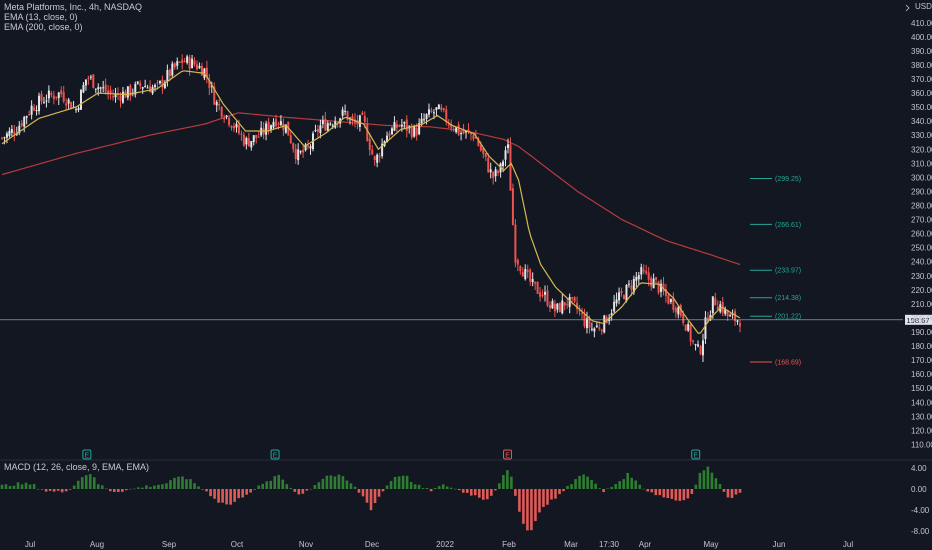 The height and width of the screenshot is (550, 932). What do you see at coordinates (77, 467) in the screenshot?
I see `macd-legend: MACD (12, 26, close, 9, EMA, EMA)` at bounding box center [77, 467].